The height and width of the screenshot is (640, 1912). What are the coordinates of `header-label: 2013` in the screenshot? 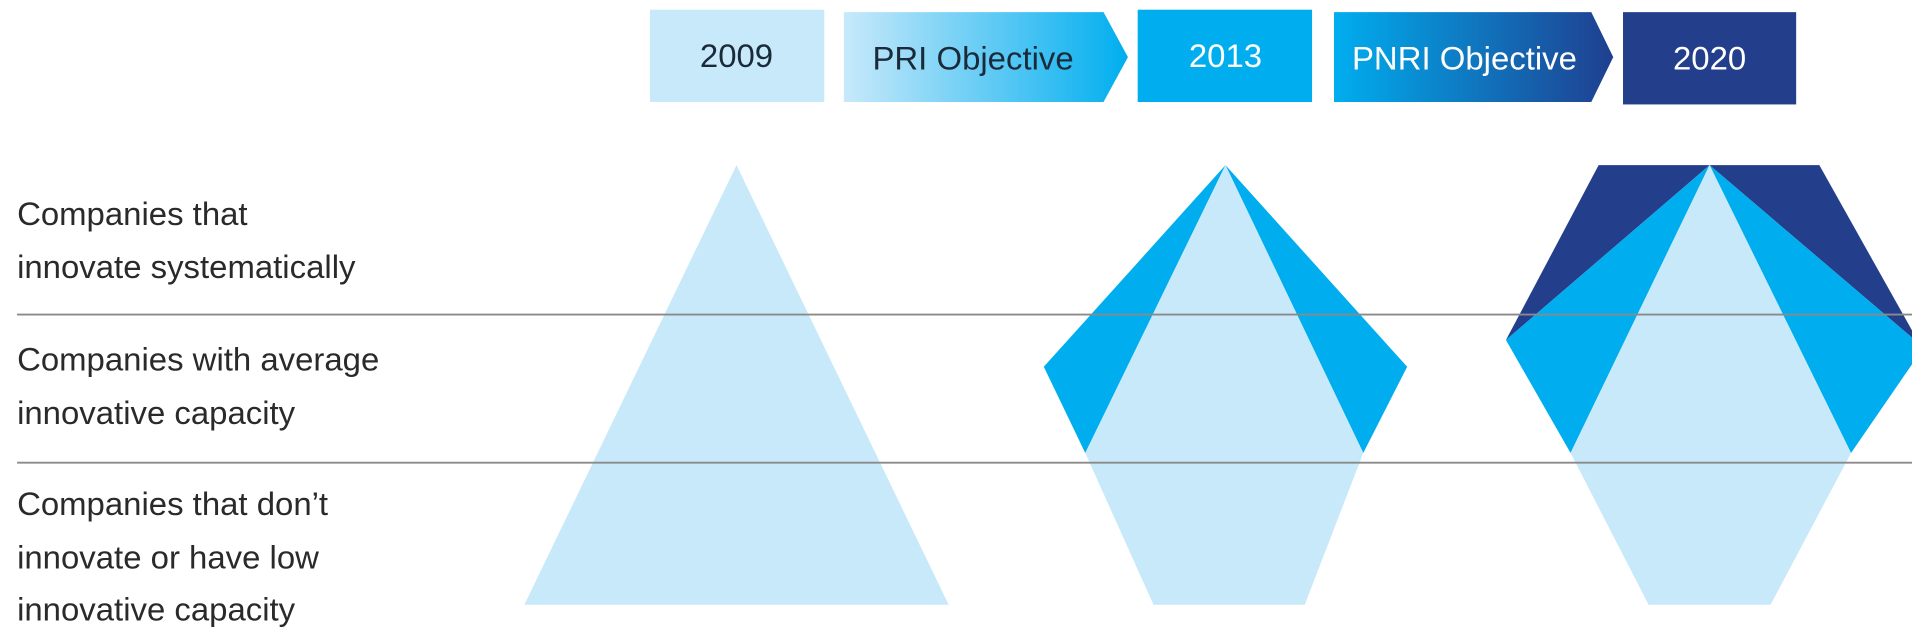 It's located at (1225, 55).